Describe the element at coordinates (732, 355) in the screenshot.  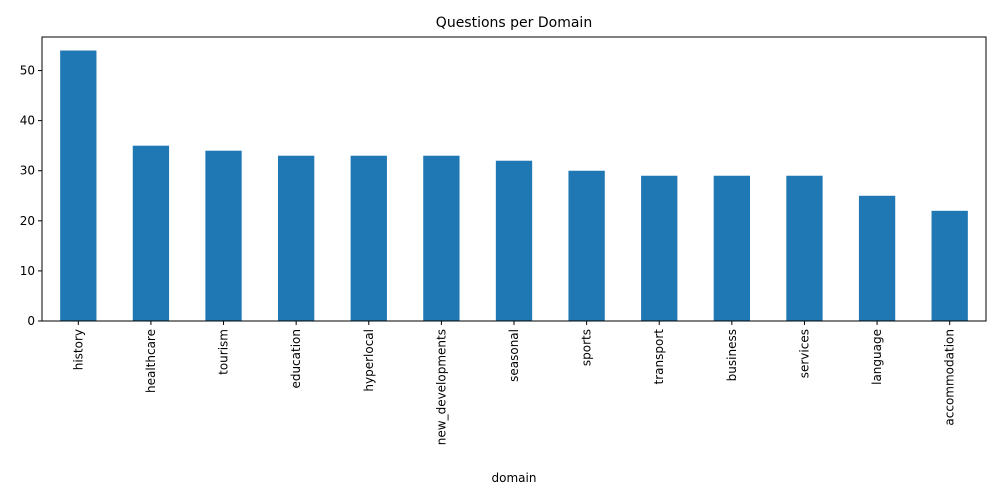
I see `x-tick-label: business` at that location.